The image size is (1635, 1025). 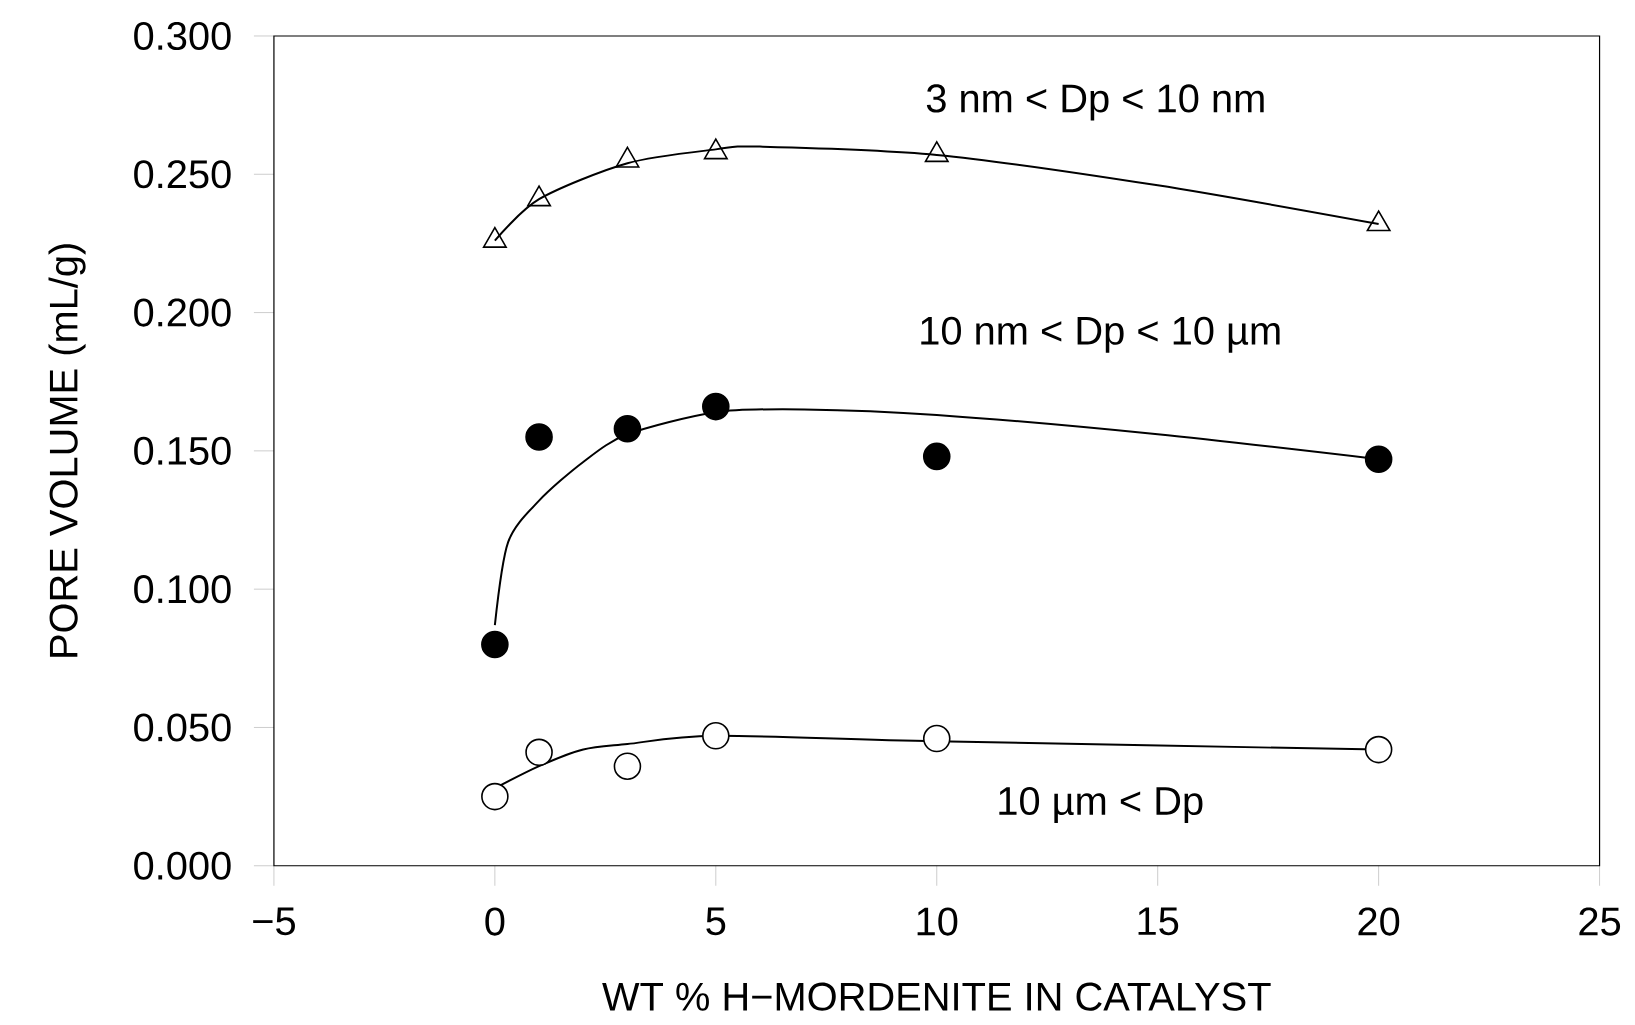 I want to click on y-tick-label: 0.250, so click(x=182, y=174).